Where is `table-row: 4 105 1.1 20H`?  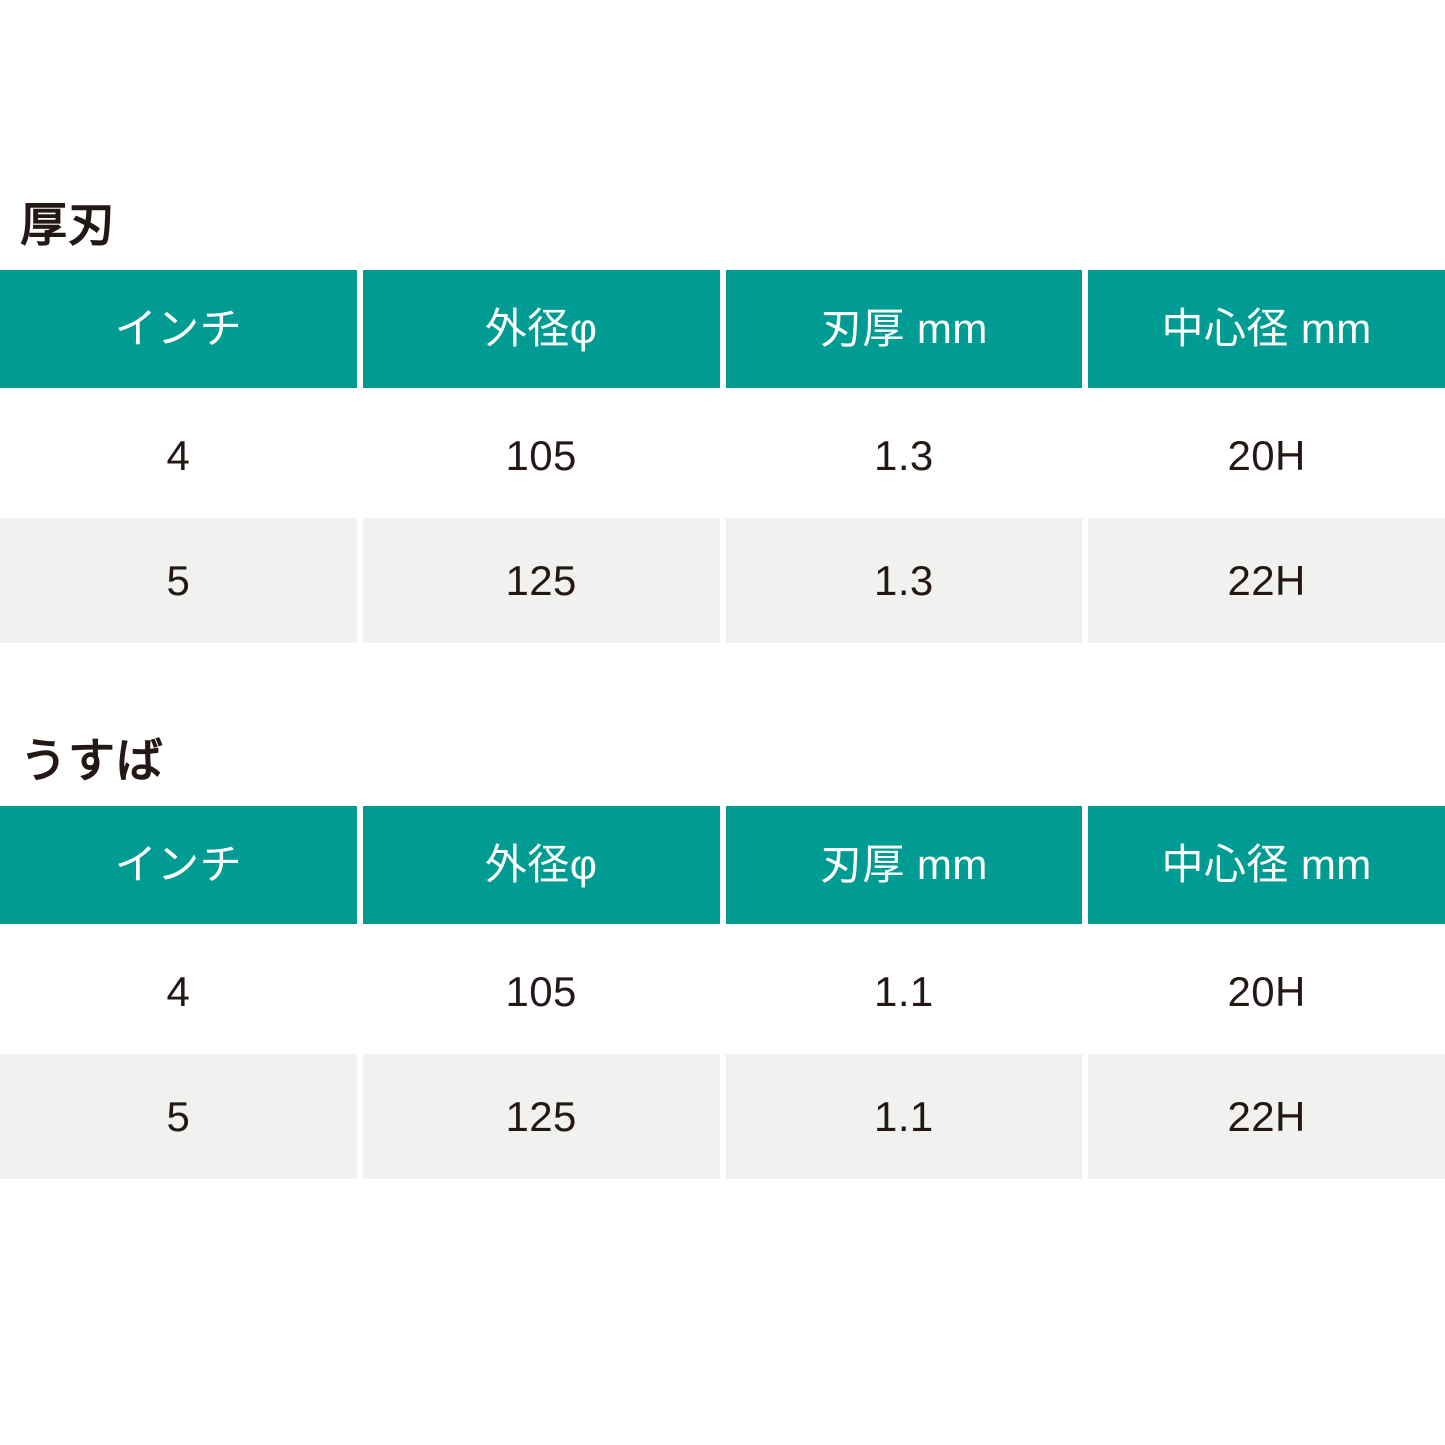 table-row: 4 105 1.1 20H is located at coordinates (722, 991).